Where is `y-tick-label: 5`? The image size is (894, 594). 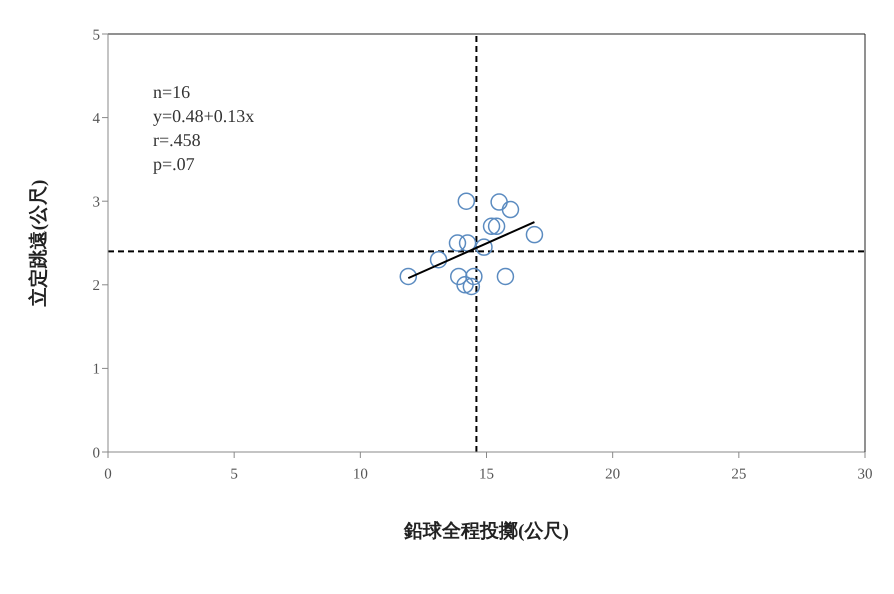
y-tick-label: 5 is located at coordinates (96, 35).